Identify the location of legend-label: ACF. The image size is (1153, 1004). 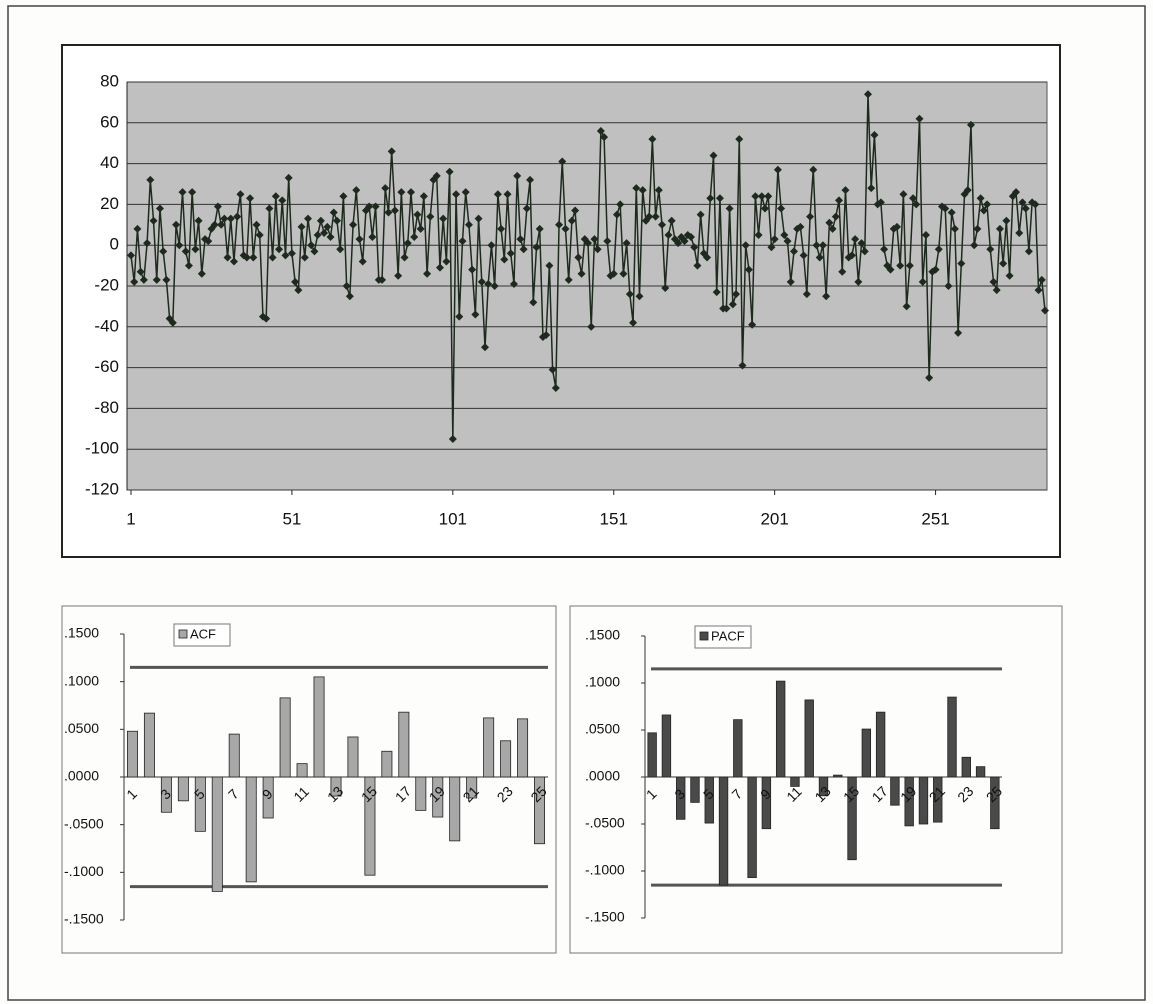
(203, 633).